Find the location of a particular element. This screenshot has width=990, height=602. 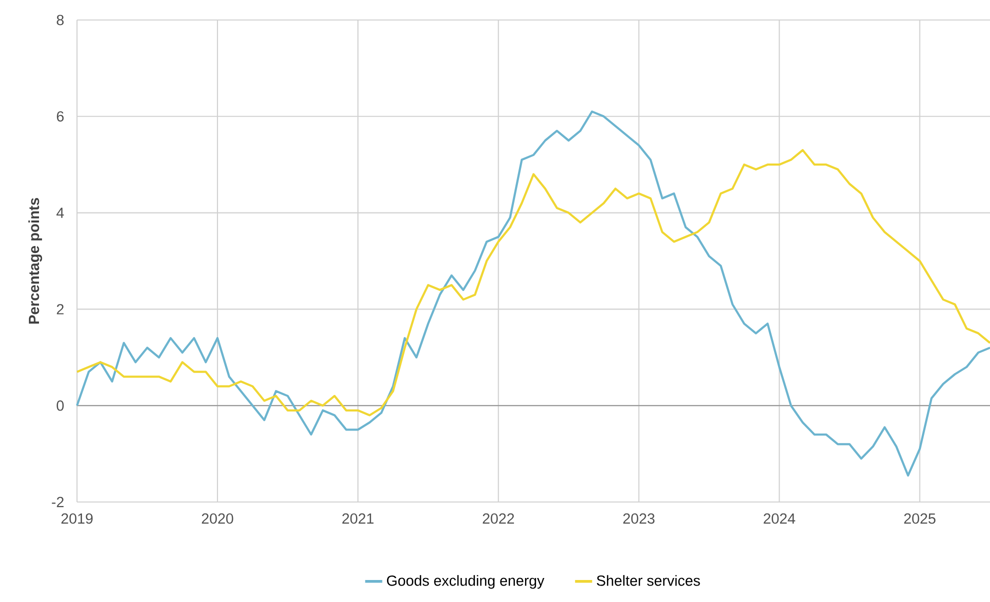

x-tick-label: 2023 is located at coordinates (638, 518).